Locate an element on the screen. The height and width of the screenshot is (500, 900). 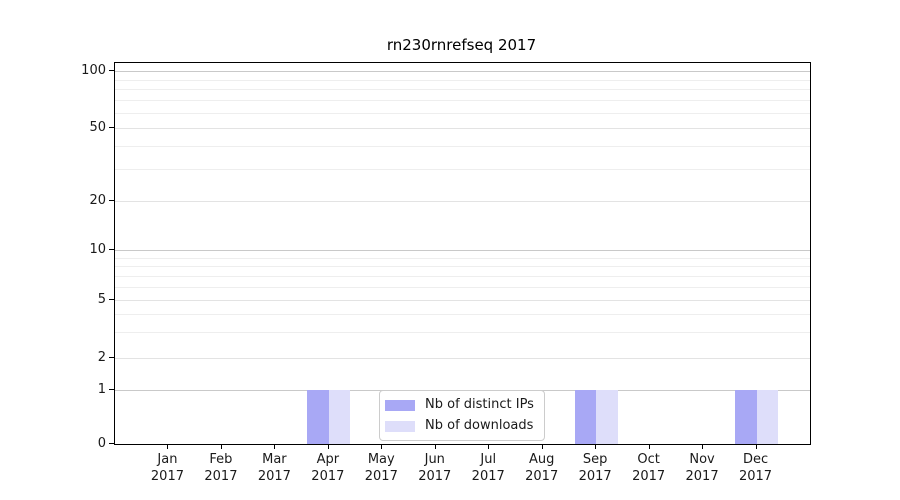
legend-entry-distinct-ips: Nb of distinct IPs is located at coordinates (462, 405).